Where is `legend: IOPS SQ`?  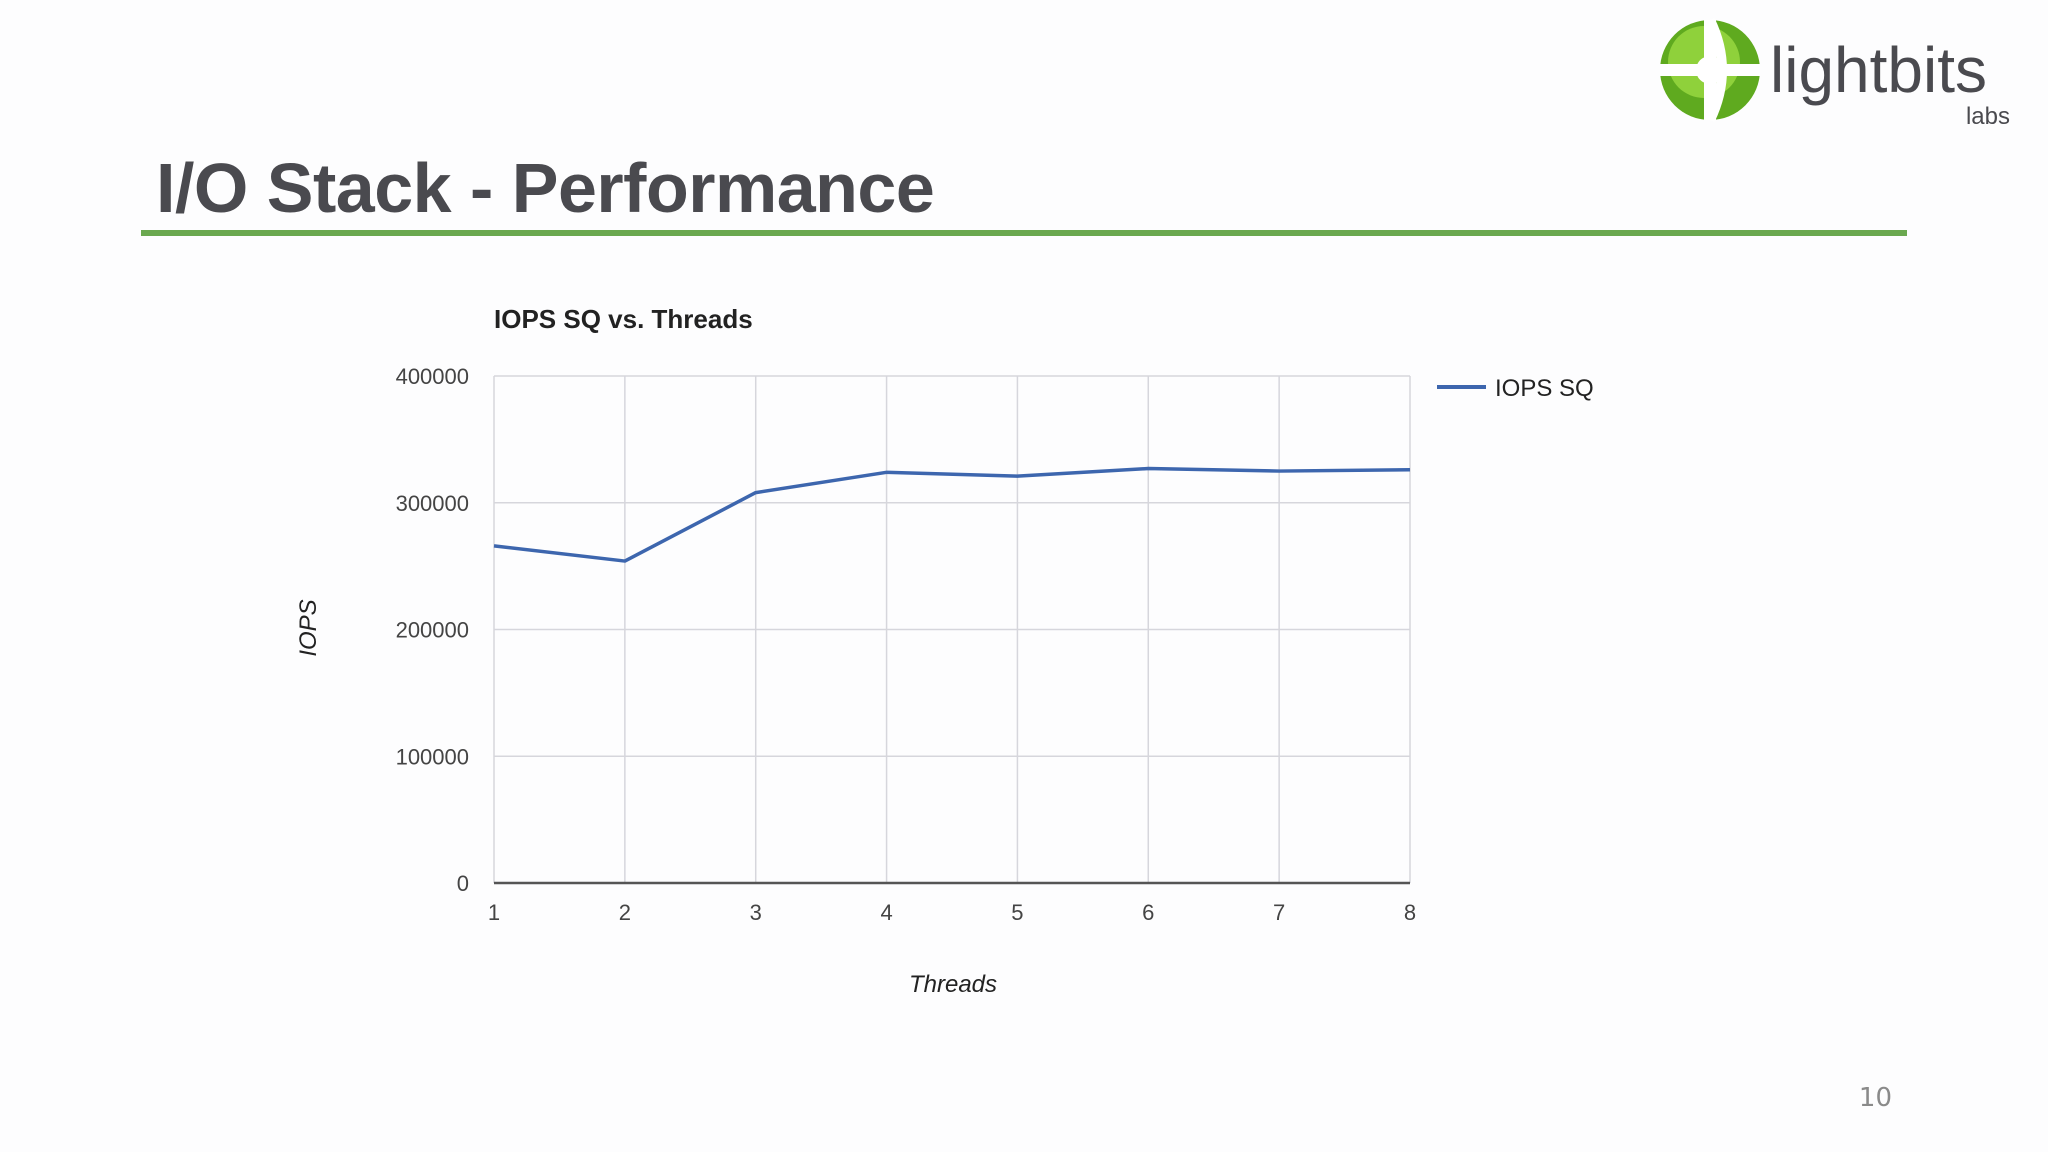 legend: IOPS SQ is located at coordinates (1515, 388).